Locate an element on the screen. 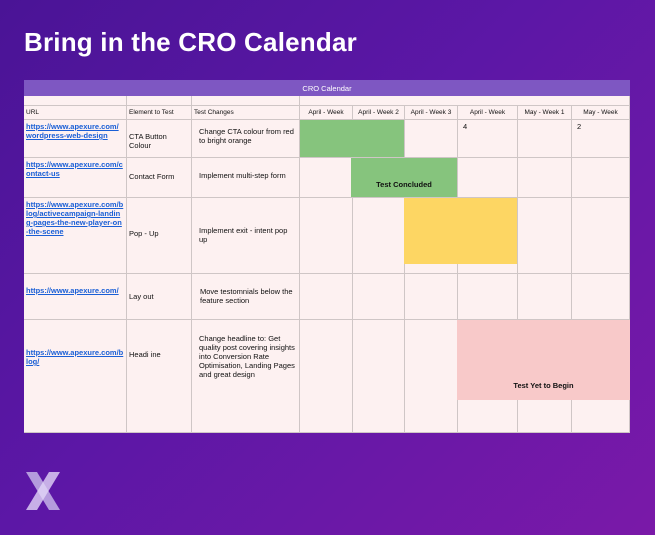 The width and height of the screenshot is (655, 535). table-row-1-w2 is located at coordinates (379, 139).